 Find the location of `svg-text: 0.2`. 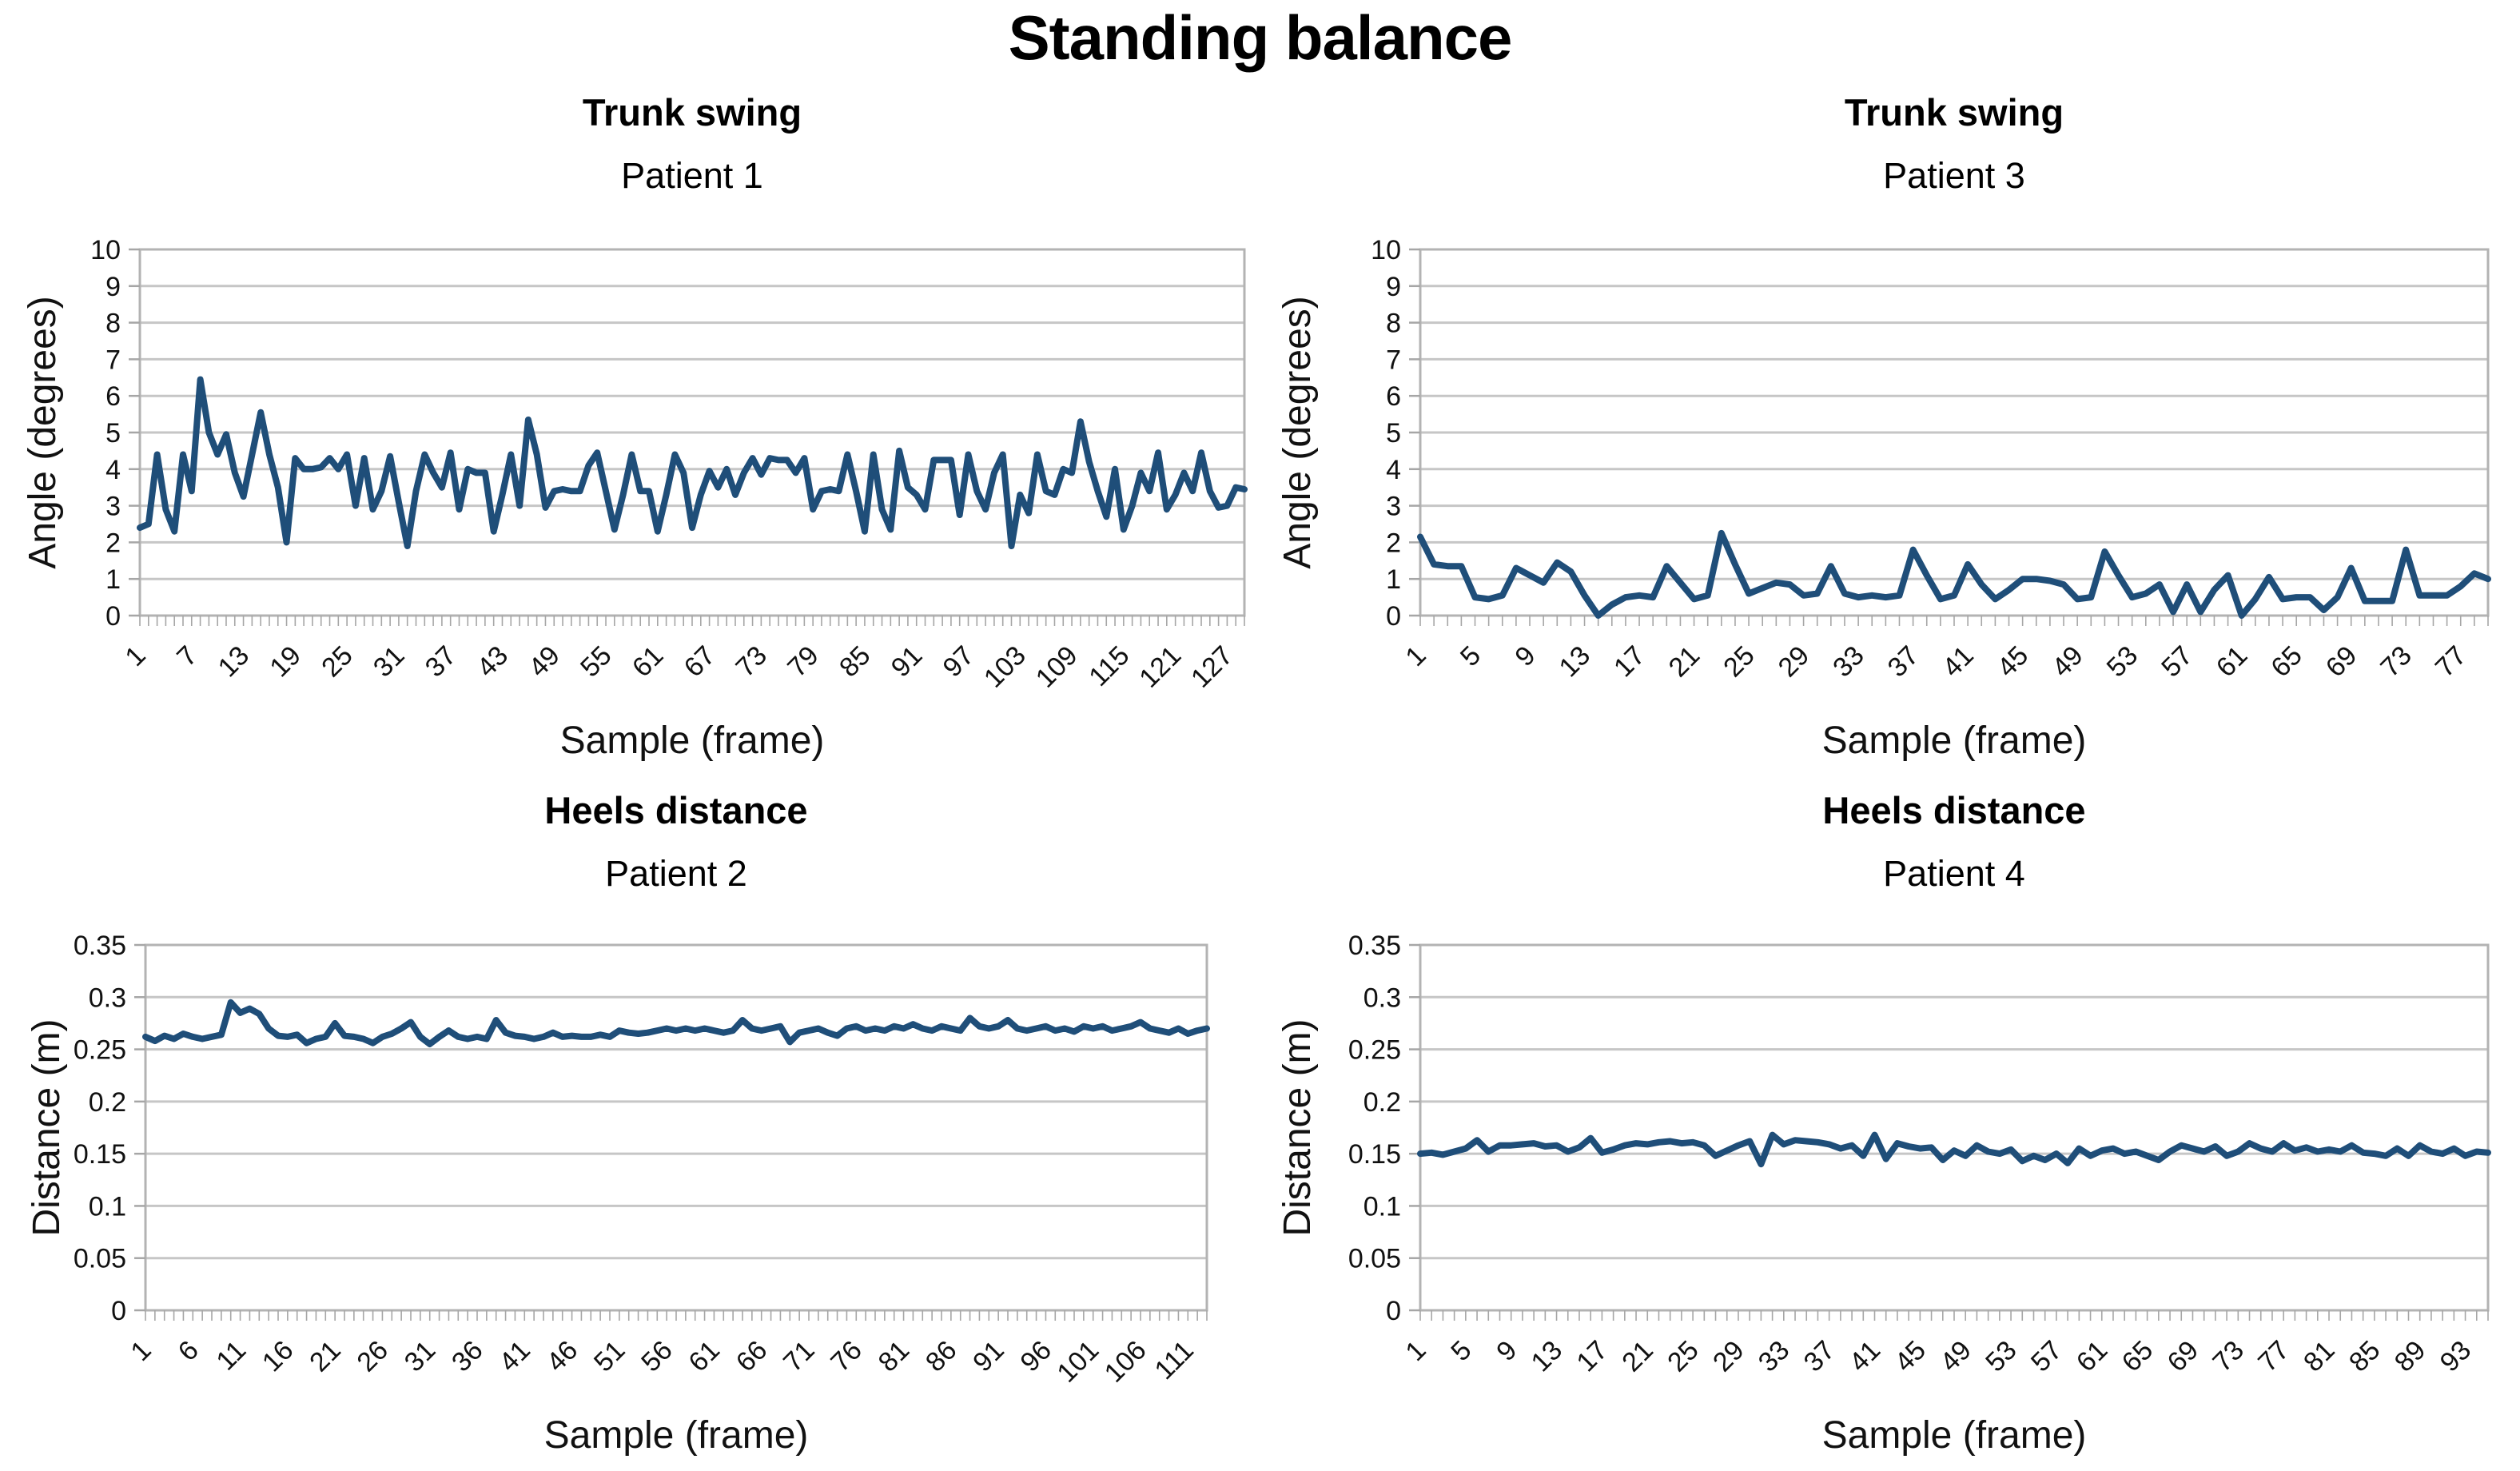

svg-text: 0.2 is located at coordinates (108, 1102).